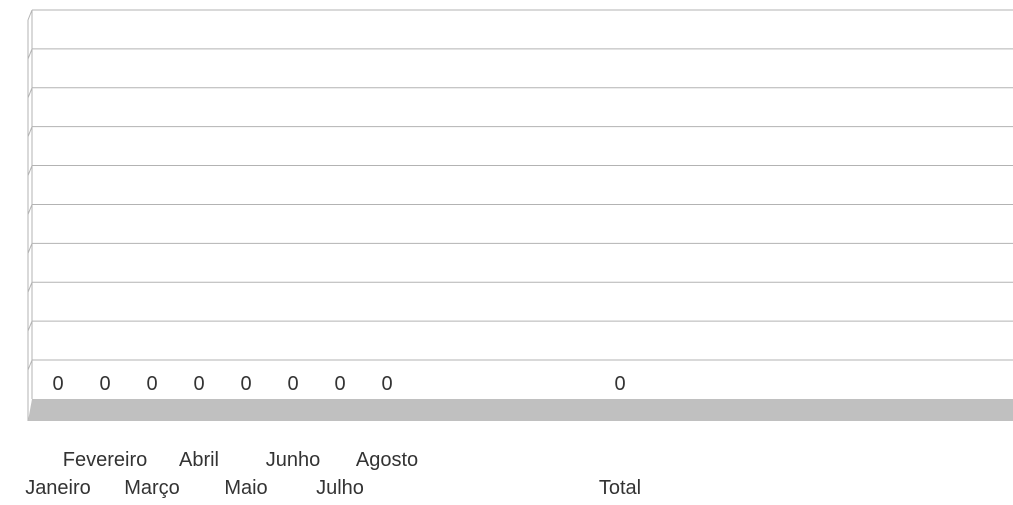  I want to click on category-label-mar-o: Março, so click(152, 488).